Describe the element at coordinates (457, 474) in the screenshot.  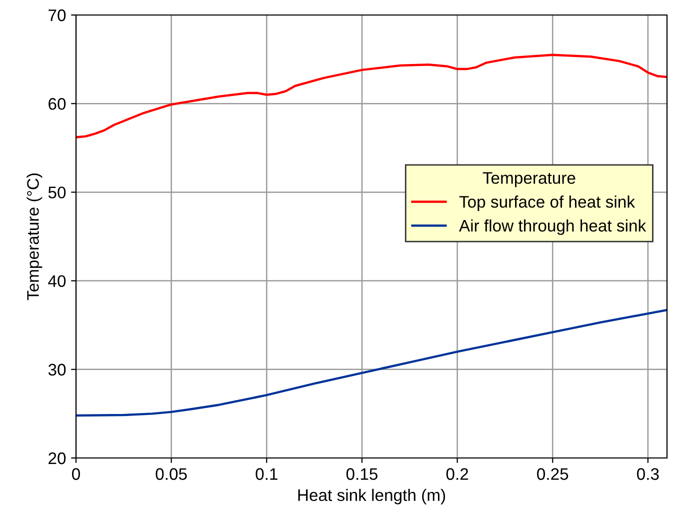
I see `x-tick-label: 0.2` at that location.